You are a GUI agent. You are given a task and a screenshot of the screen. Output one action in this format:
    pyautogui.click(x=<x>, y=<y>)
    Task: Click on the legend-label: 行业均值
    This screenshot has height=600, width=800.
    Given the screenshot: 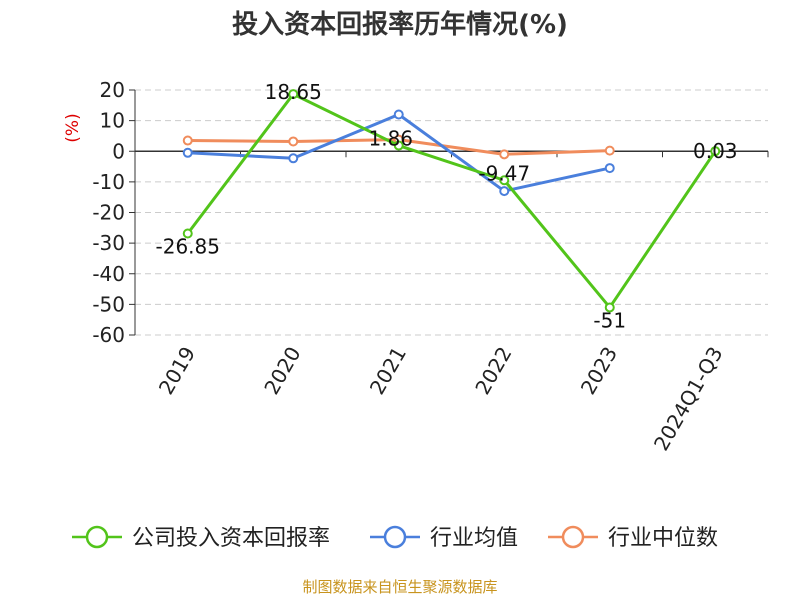 What is the action you would take?
    pyautogui.click(x=474, y=538)
    